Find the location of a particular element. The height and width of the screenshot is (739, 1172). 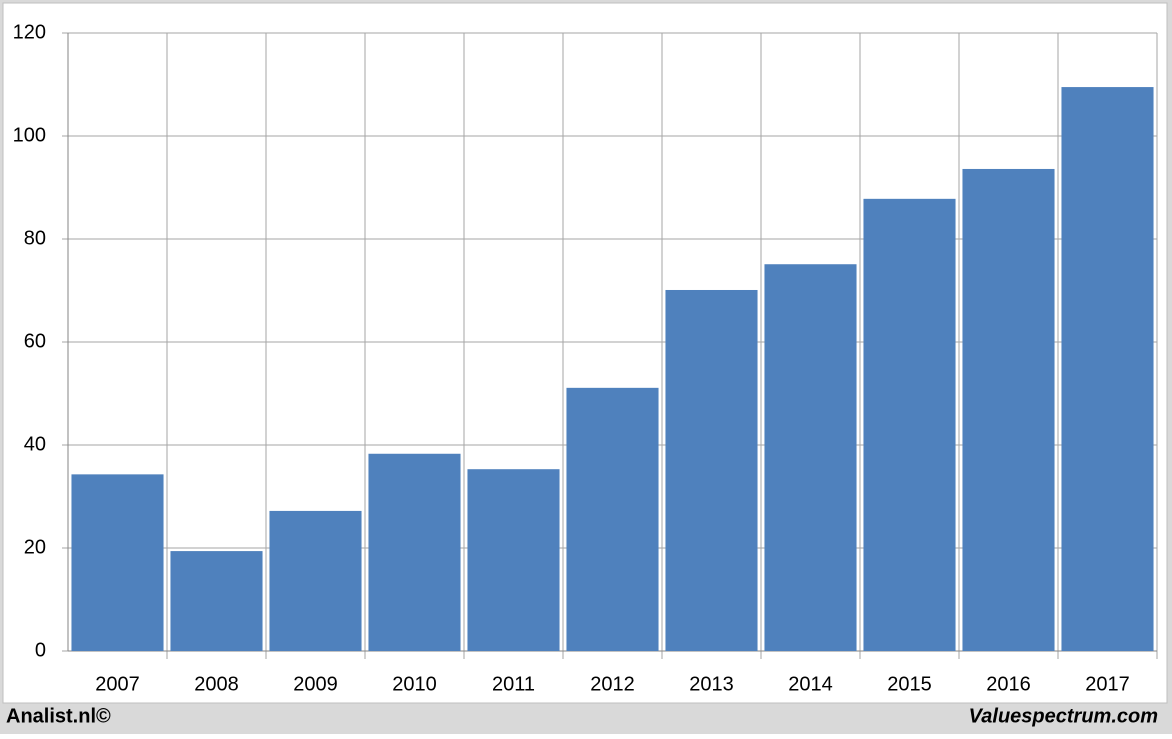

x-tick-label: 2007 is located at coordinates (117, 684).